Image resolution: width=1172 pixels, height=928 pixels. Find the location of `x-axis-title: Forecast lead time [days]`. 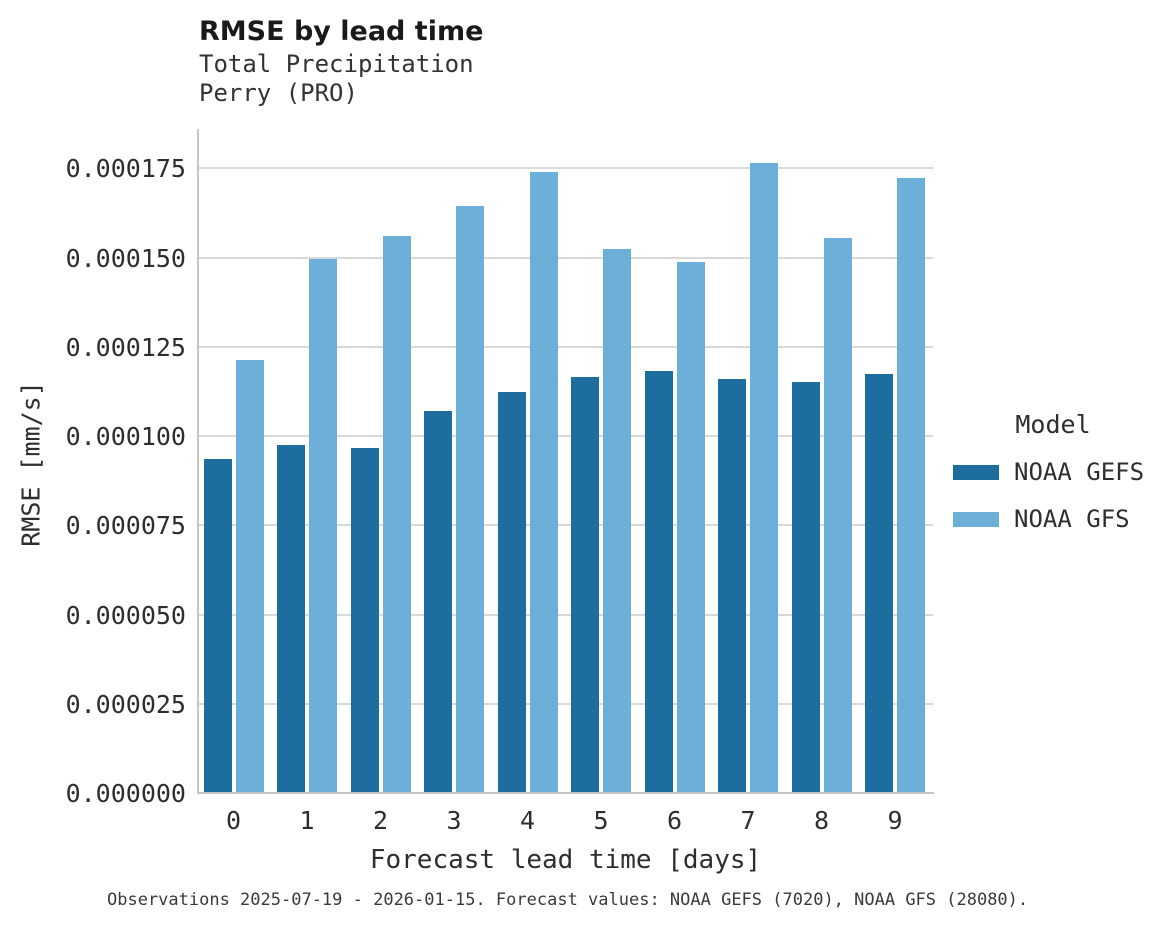

x-axis-title: Forecast lead time [days] is located at coordinates (565, 860).